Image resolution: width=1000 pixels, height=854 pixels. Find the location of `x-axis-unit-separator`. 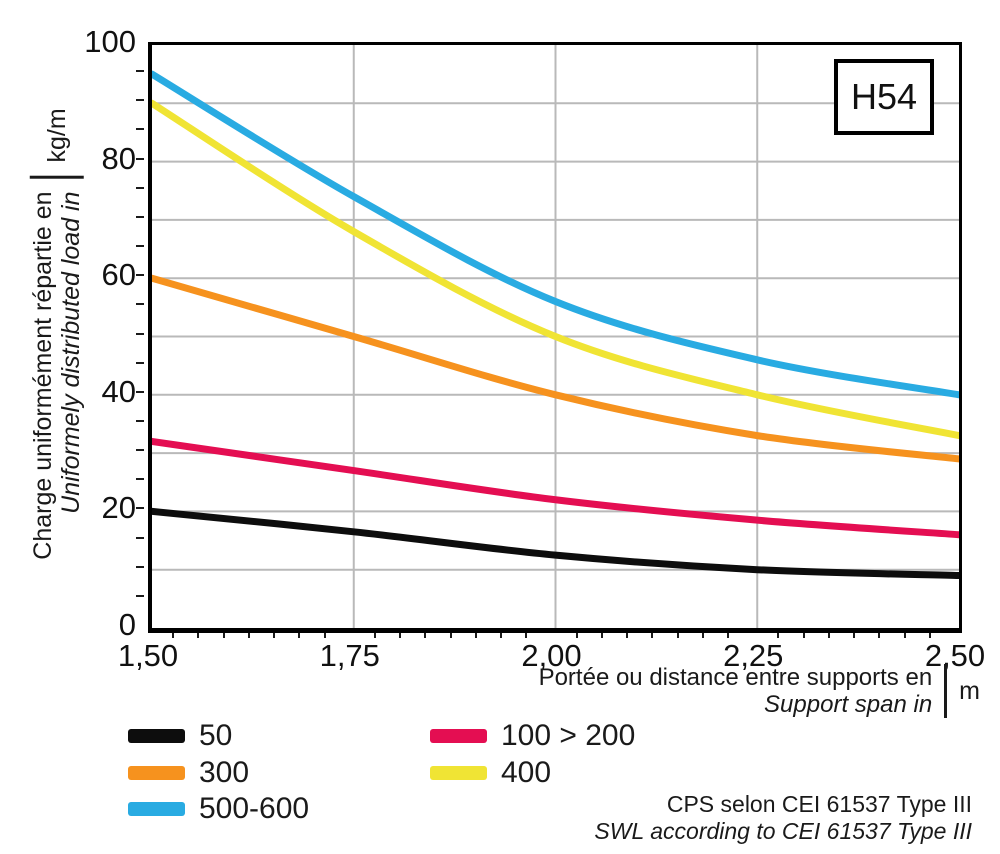

x-axis-unit-separator is located at coordinates (946, 691).